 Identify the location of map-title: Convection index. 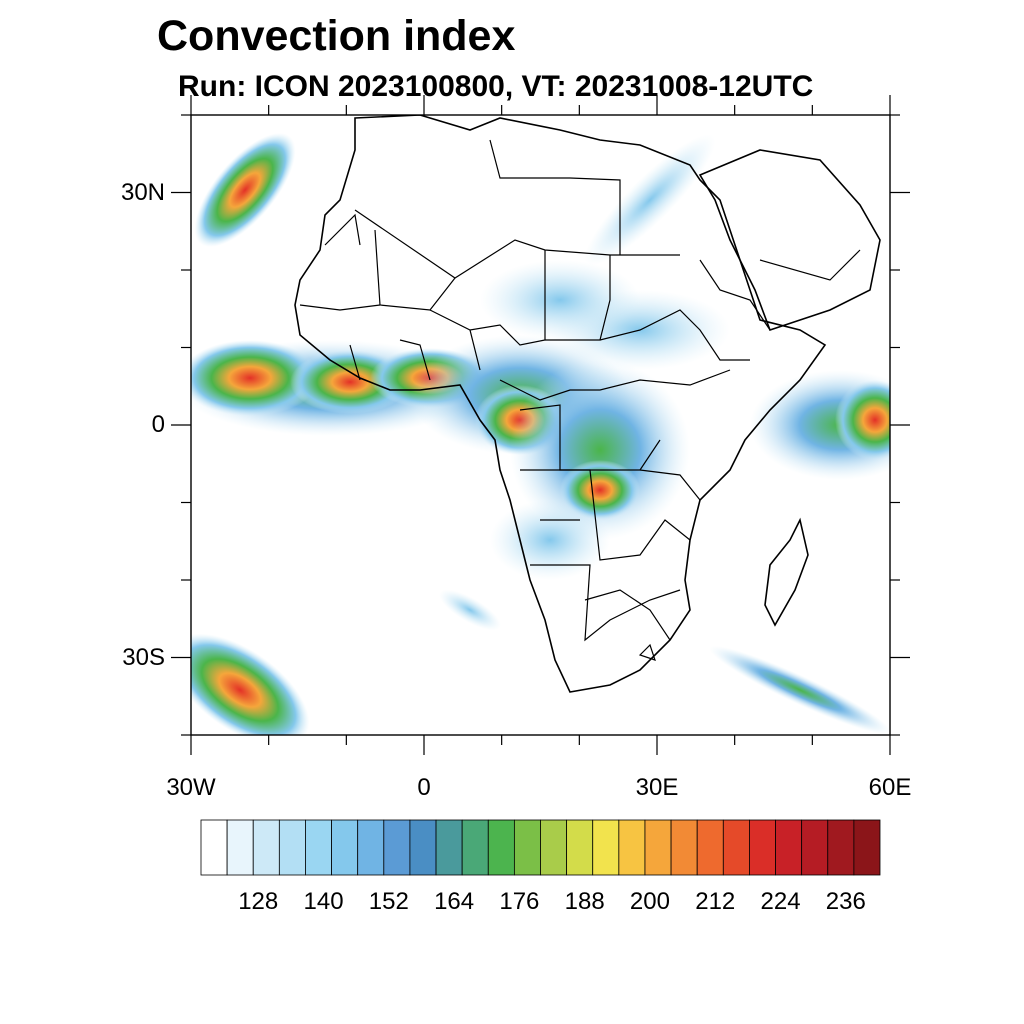
(336, 36).